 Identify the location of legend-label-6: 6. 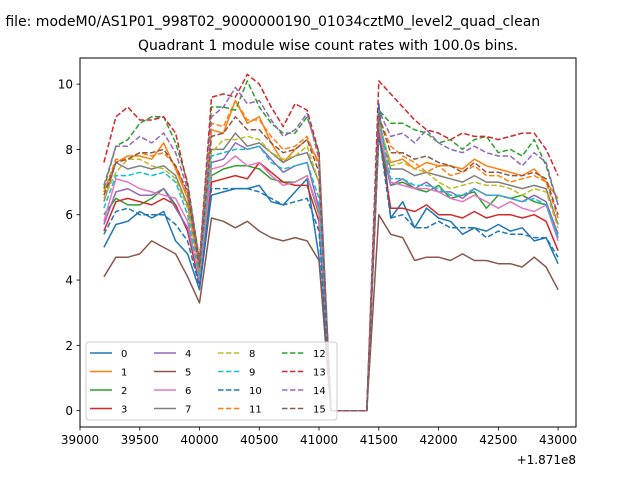
(188, 391).